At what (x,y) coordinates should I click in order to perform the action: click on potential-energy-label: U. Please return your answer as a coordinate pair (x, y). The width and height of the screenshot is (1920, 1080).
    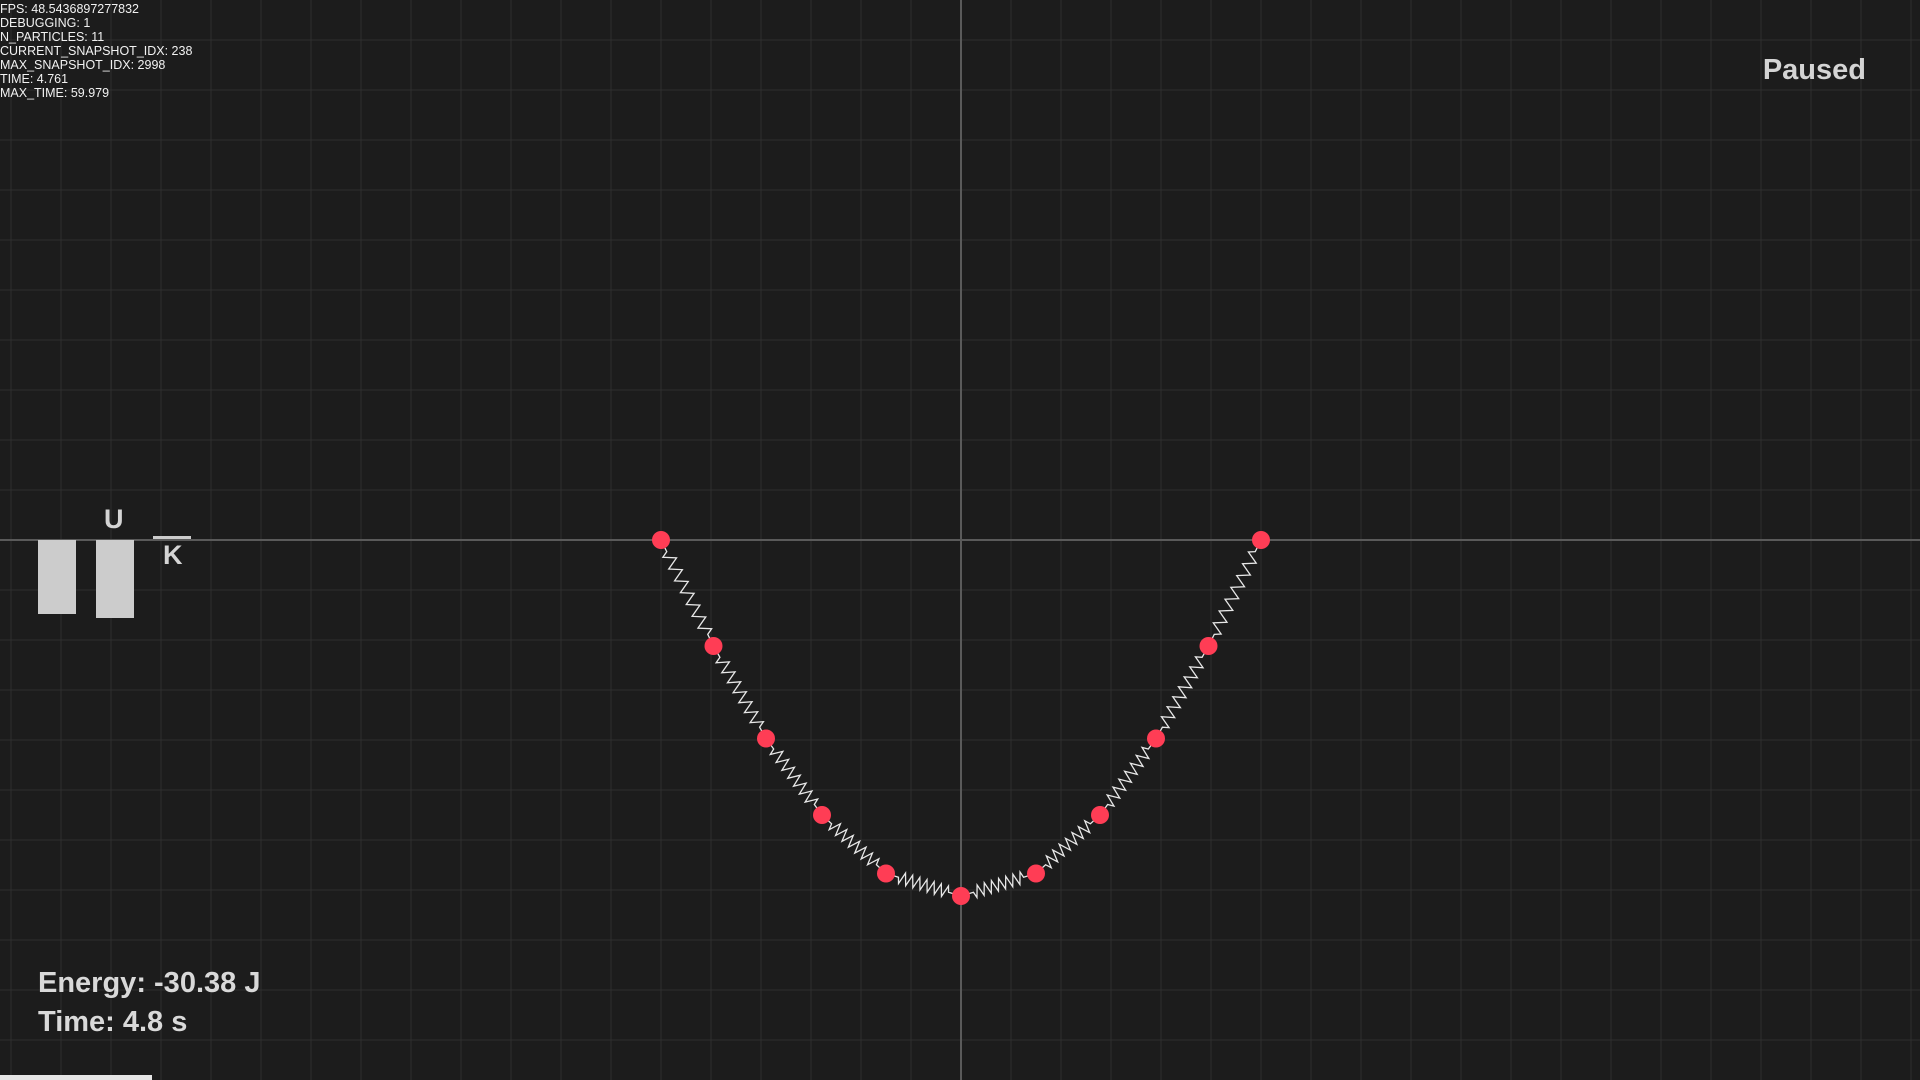
    Looking at the image, I should click on (114, 519).